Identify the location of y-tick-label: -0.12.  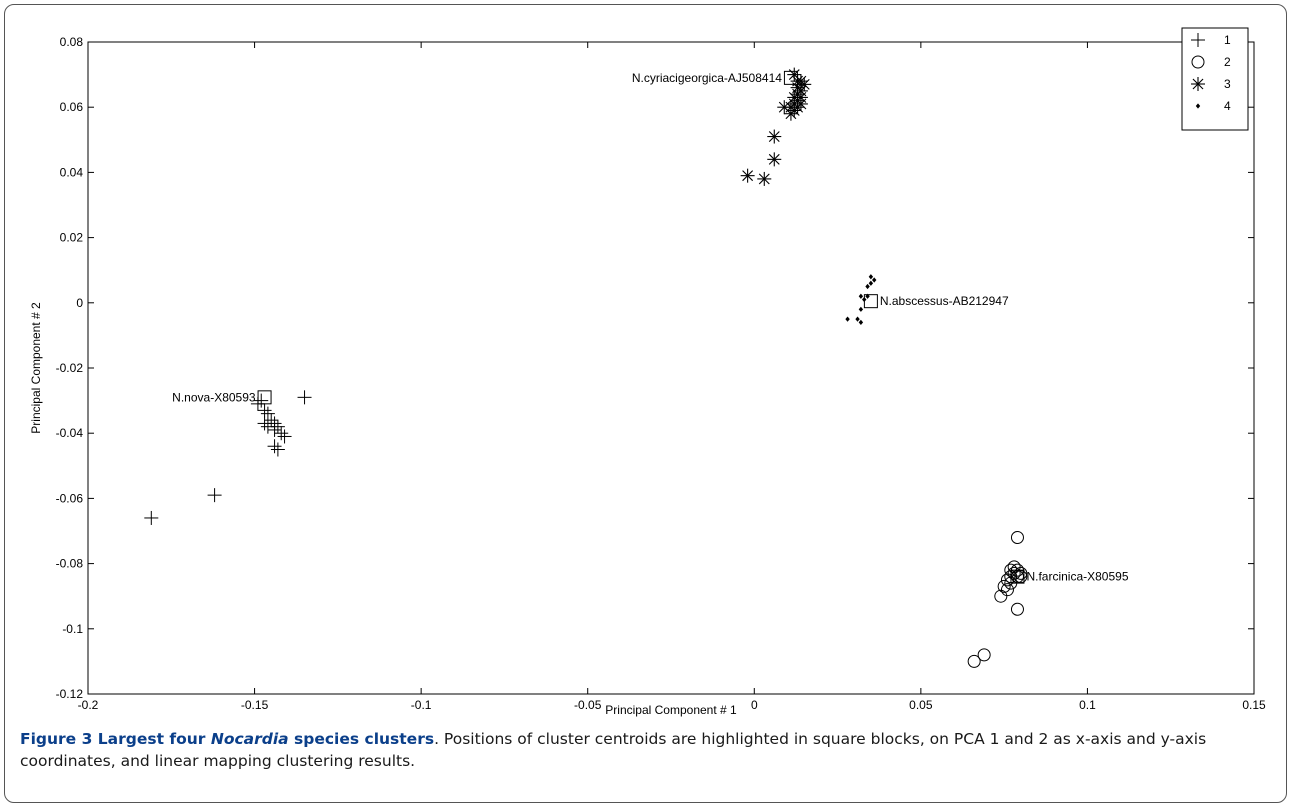
(70, 694).